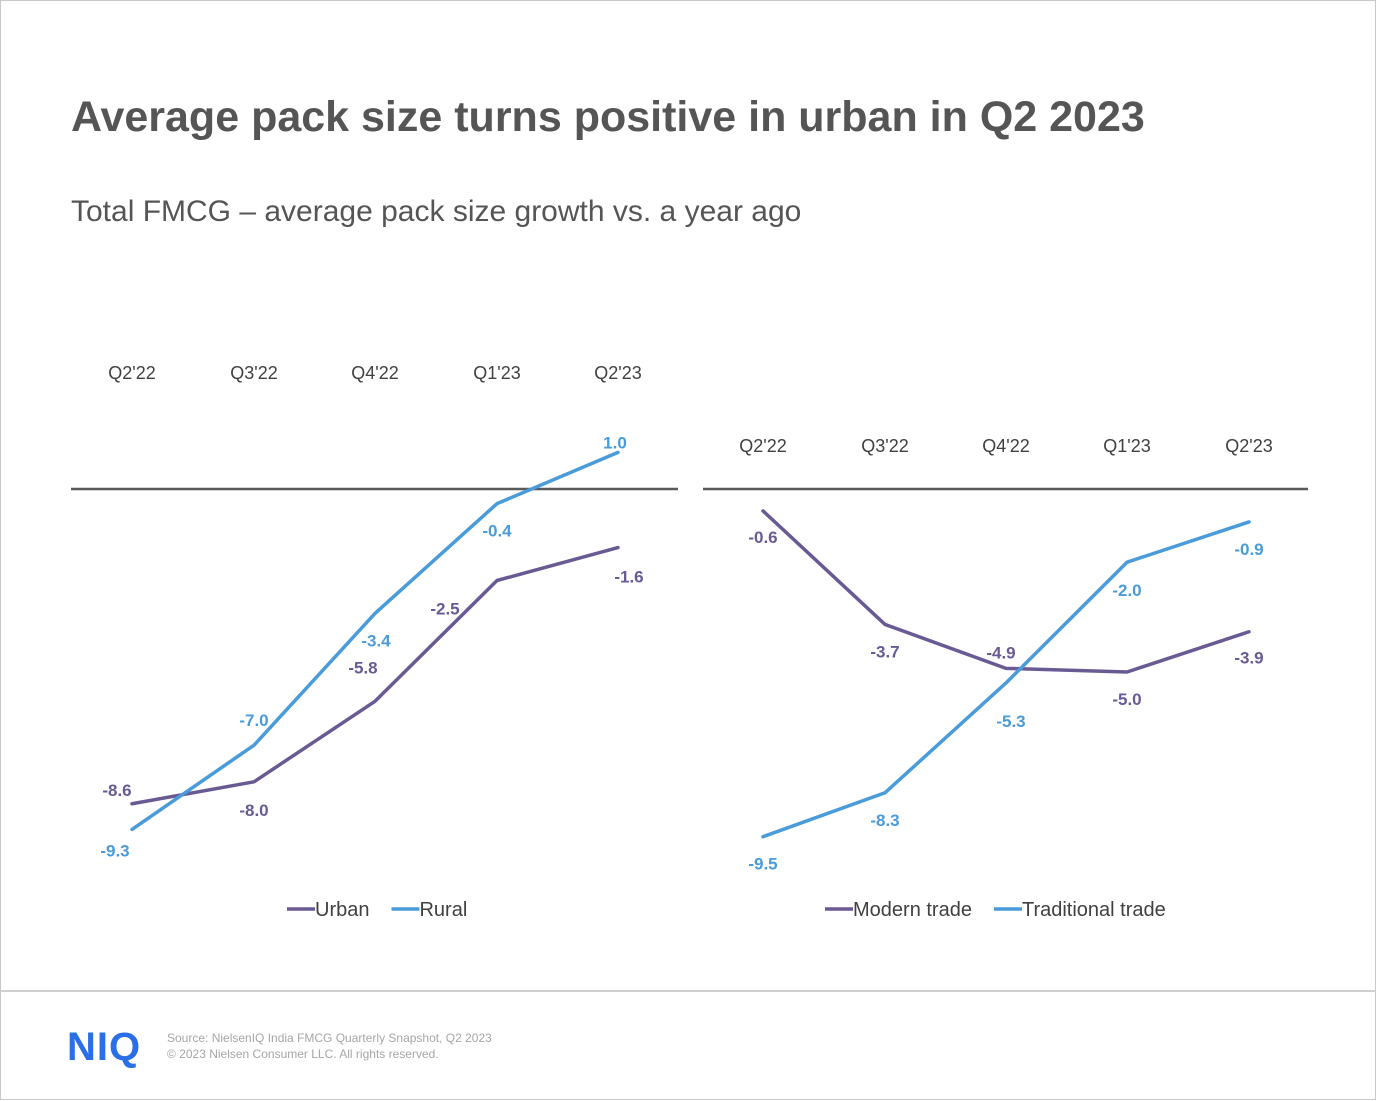 Image resolution: width=1376 pixels, height=1101 pixels. I want to click on data-label: -8.3, so click(884, 820).